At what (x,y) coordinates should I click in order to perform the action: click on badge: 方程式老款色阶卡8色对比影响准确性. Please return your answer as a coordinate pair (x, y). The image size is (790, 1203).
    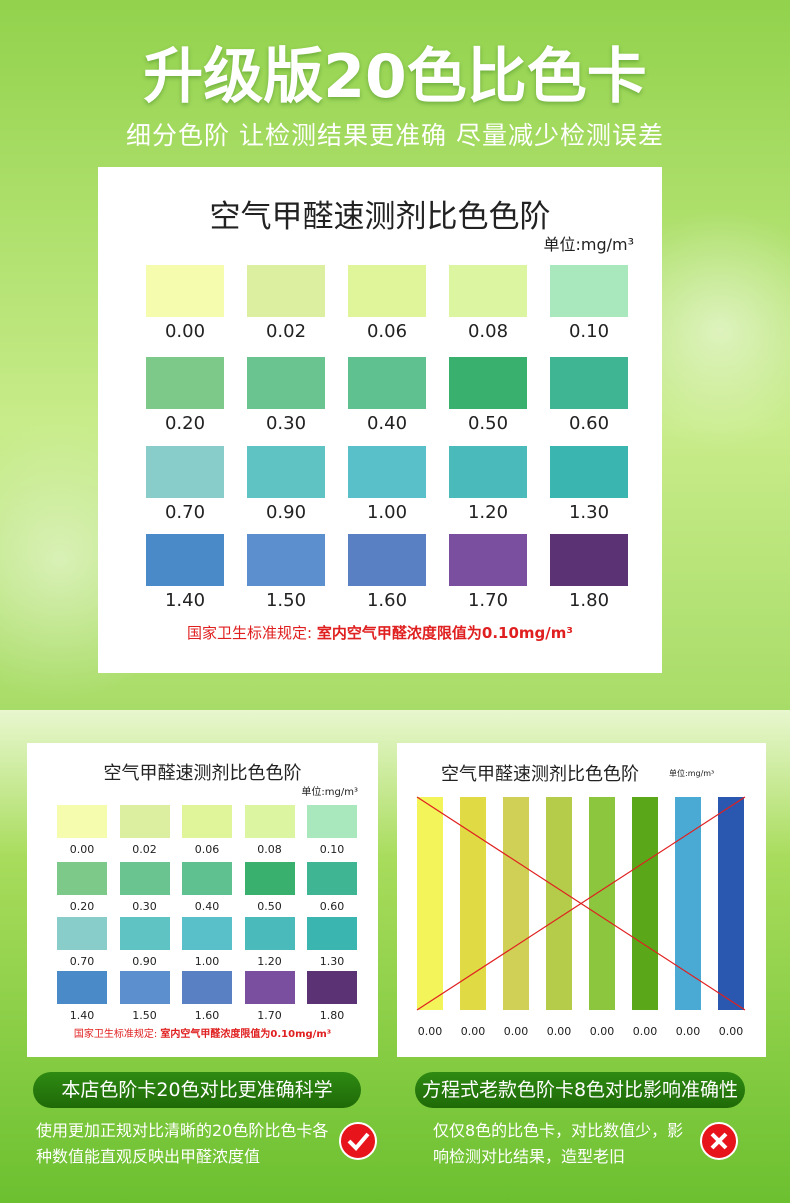
    Looking at the image, I should click on (580, 1090).